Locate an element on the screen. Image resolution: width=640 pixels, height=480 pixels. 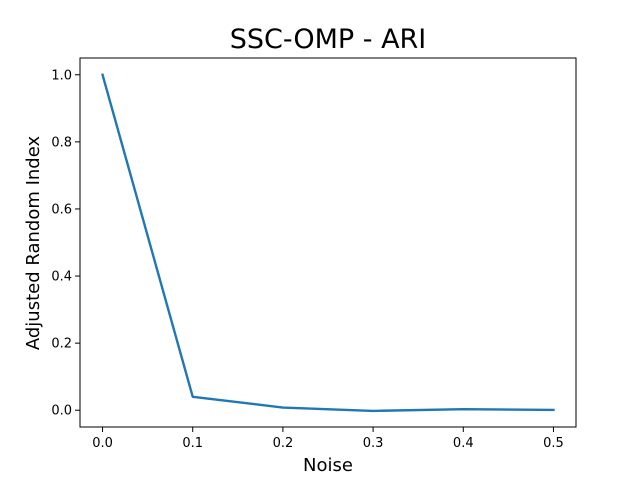
x-tick-label: 0.5 is located at coordinates (553, 443).